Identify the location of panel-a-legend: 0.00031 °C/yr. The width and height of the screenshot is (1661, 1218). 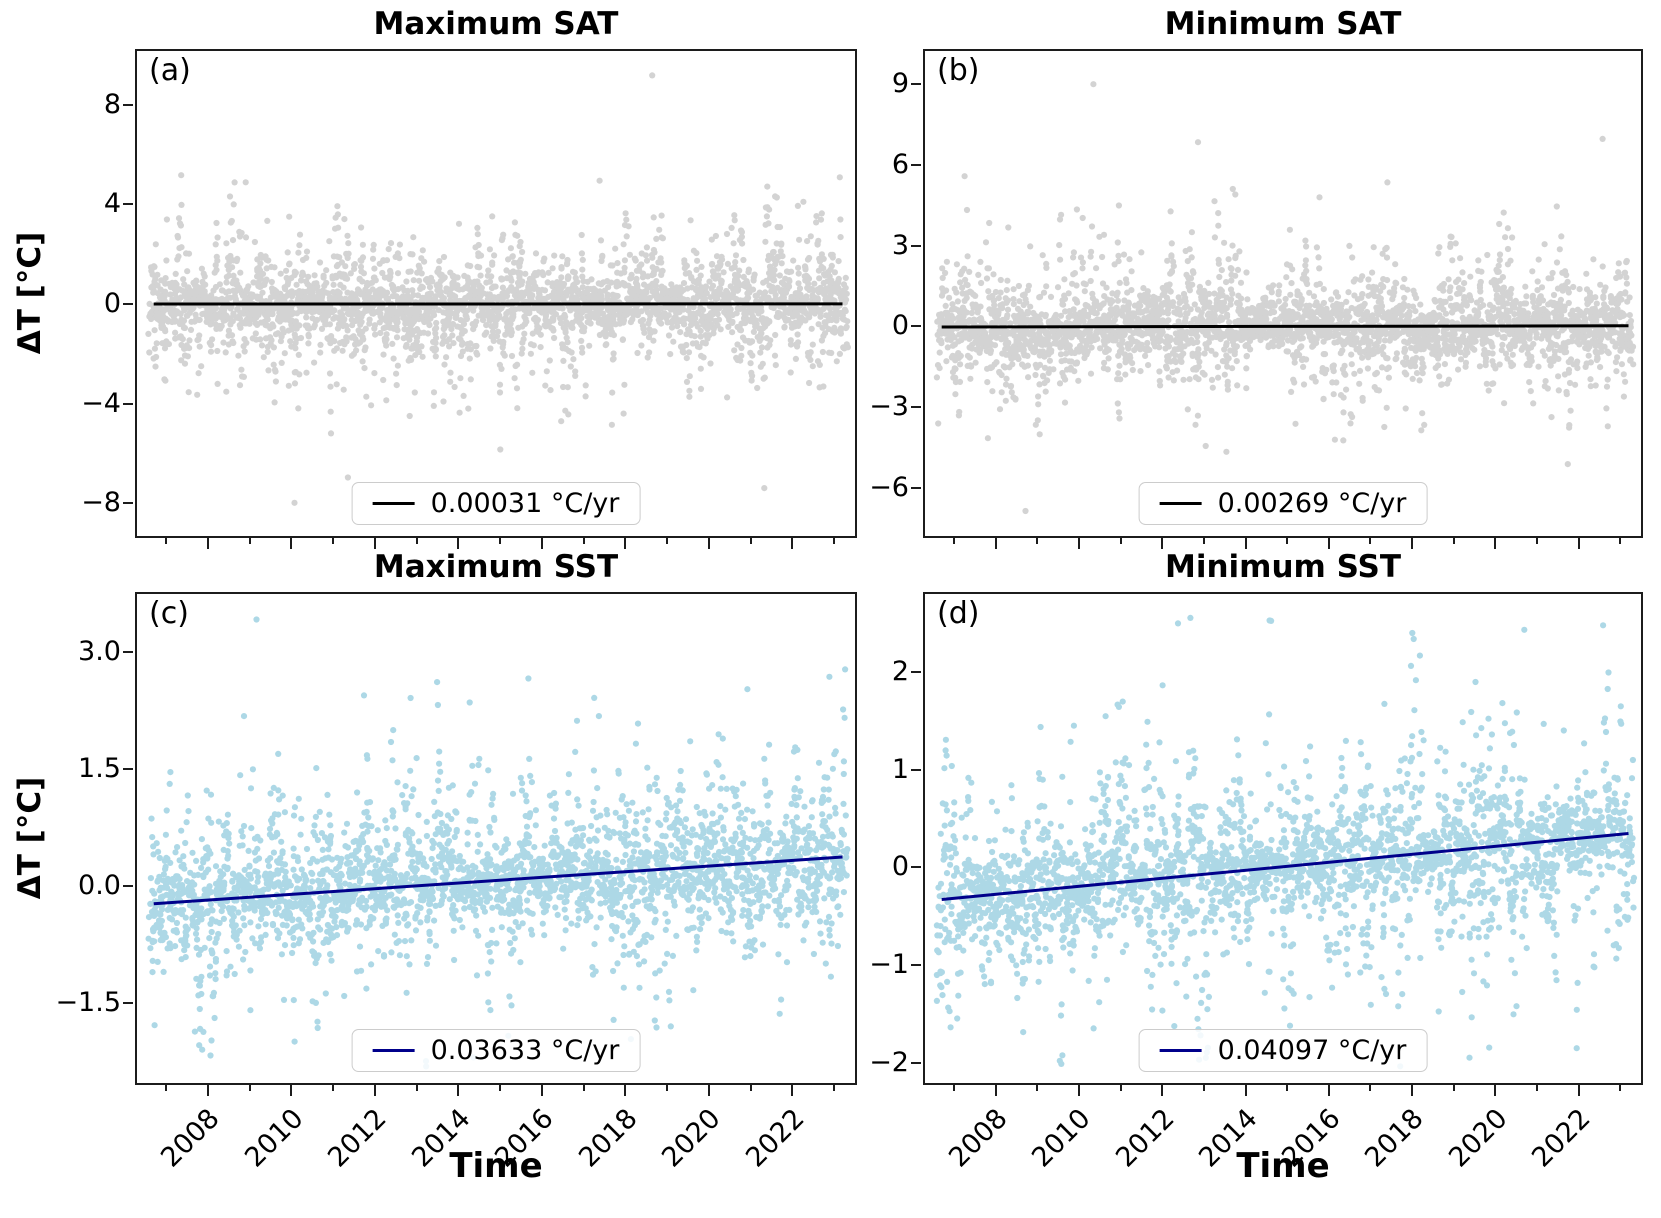
(496, 503).